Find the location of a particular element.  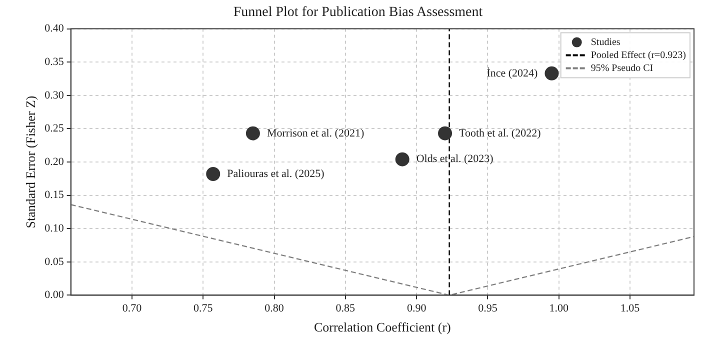

y-tick-label: 0.30 is located at coordinates (54, 95).